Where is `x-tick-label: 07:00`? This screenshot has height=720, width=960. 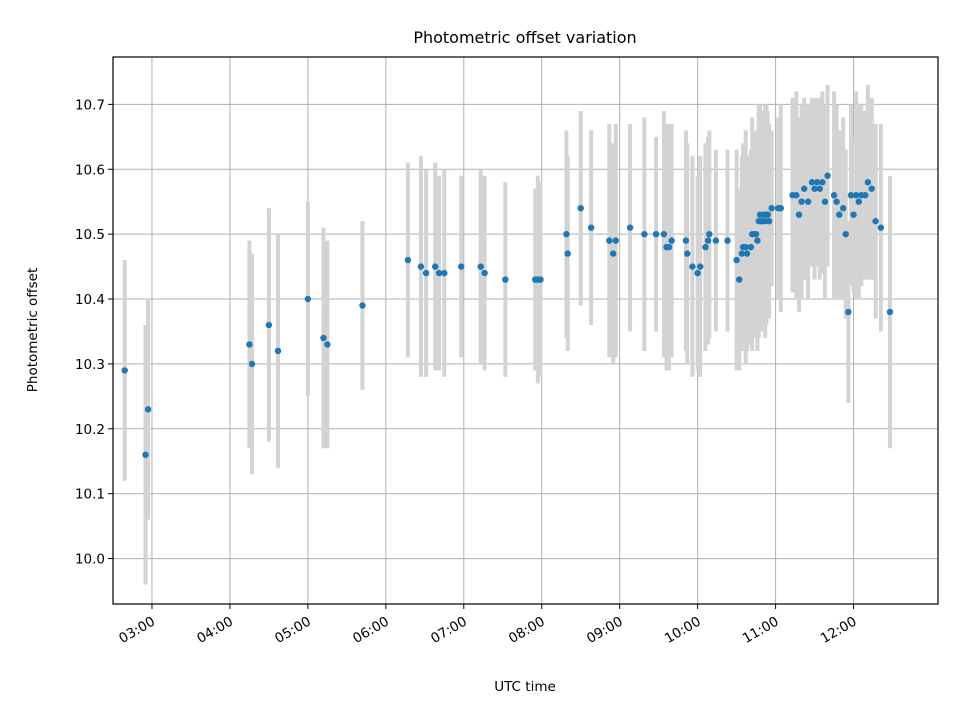
x-tick-label: 07:00 is located at coordinates (449, 630).